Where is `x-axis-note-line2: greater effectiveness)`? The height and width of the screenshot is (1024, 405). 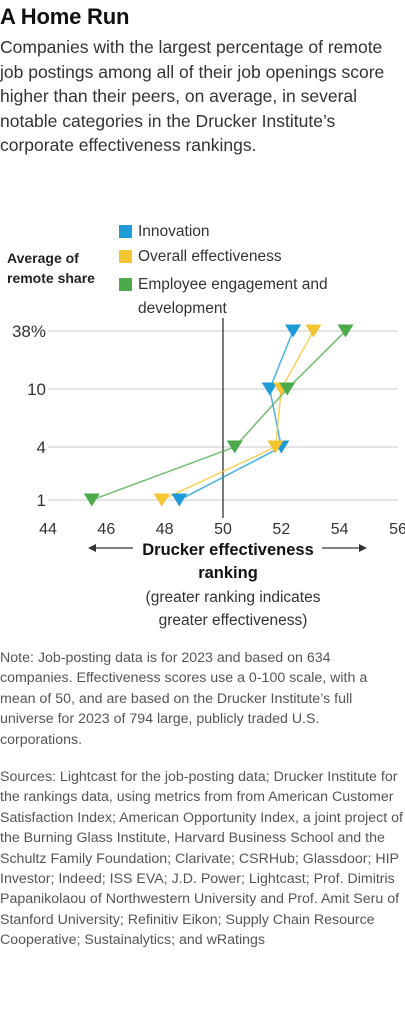
x-axis-note-line2: greater effectiveness) is located at coordinates (233, 620).